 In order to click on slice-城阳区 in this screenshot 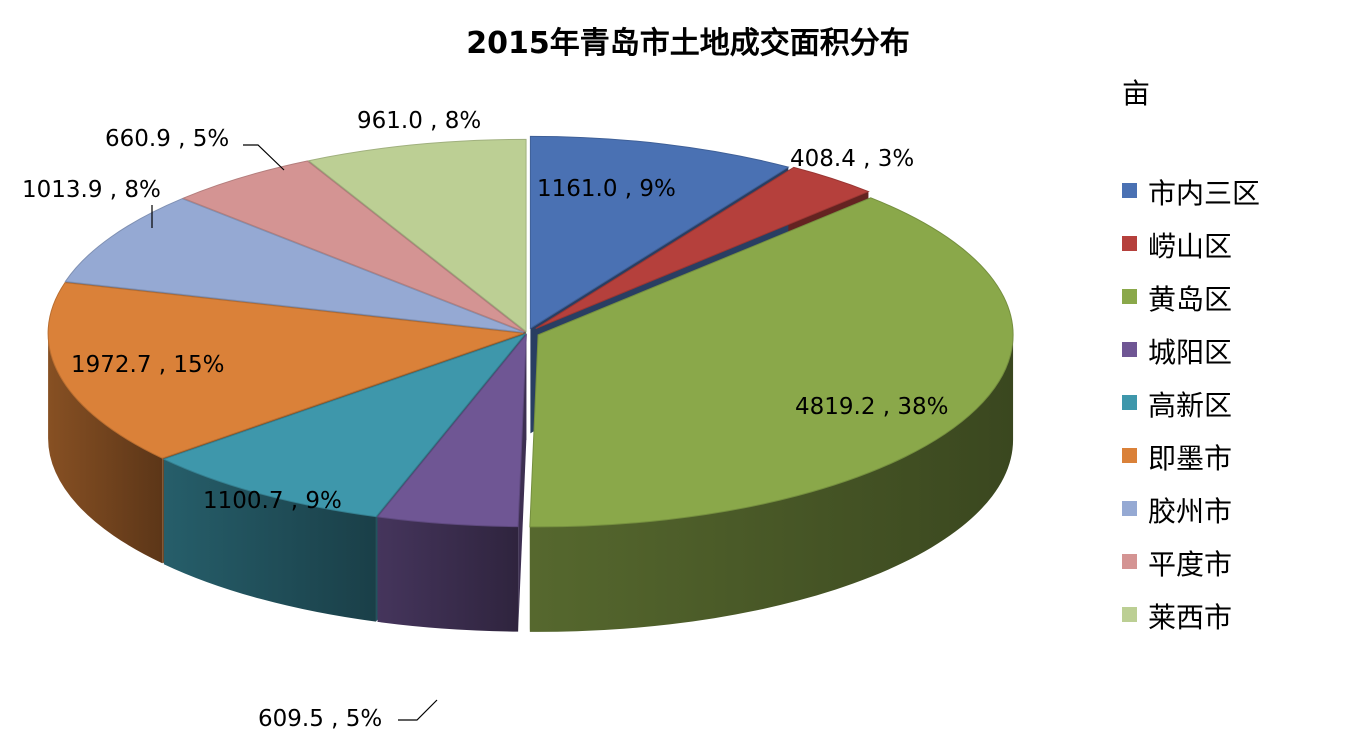, I will do `click(451, 430)`.